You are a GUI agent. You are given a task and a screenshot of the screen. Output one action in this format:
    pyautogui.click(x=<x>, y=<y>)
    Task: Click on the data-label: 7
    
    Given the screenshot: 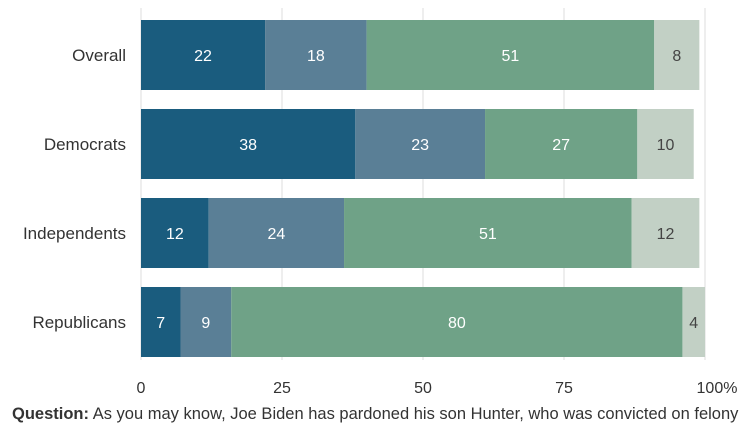 What is the action you would take?
    pyautogui.click(x=160, y=323)
    